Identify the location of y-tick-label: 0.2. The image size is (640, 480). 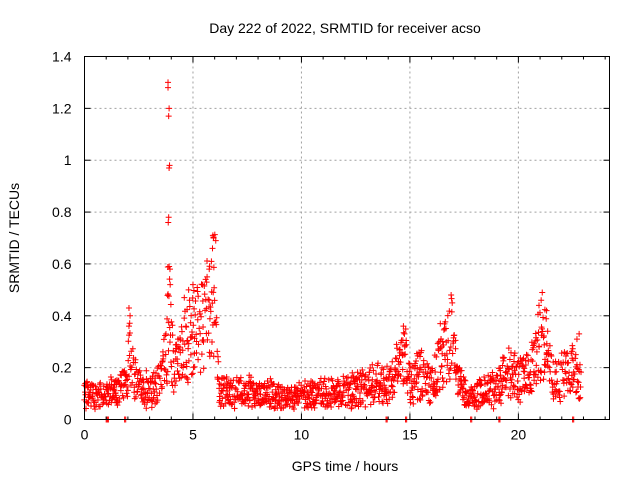
(62, 368).